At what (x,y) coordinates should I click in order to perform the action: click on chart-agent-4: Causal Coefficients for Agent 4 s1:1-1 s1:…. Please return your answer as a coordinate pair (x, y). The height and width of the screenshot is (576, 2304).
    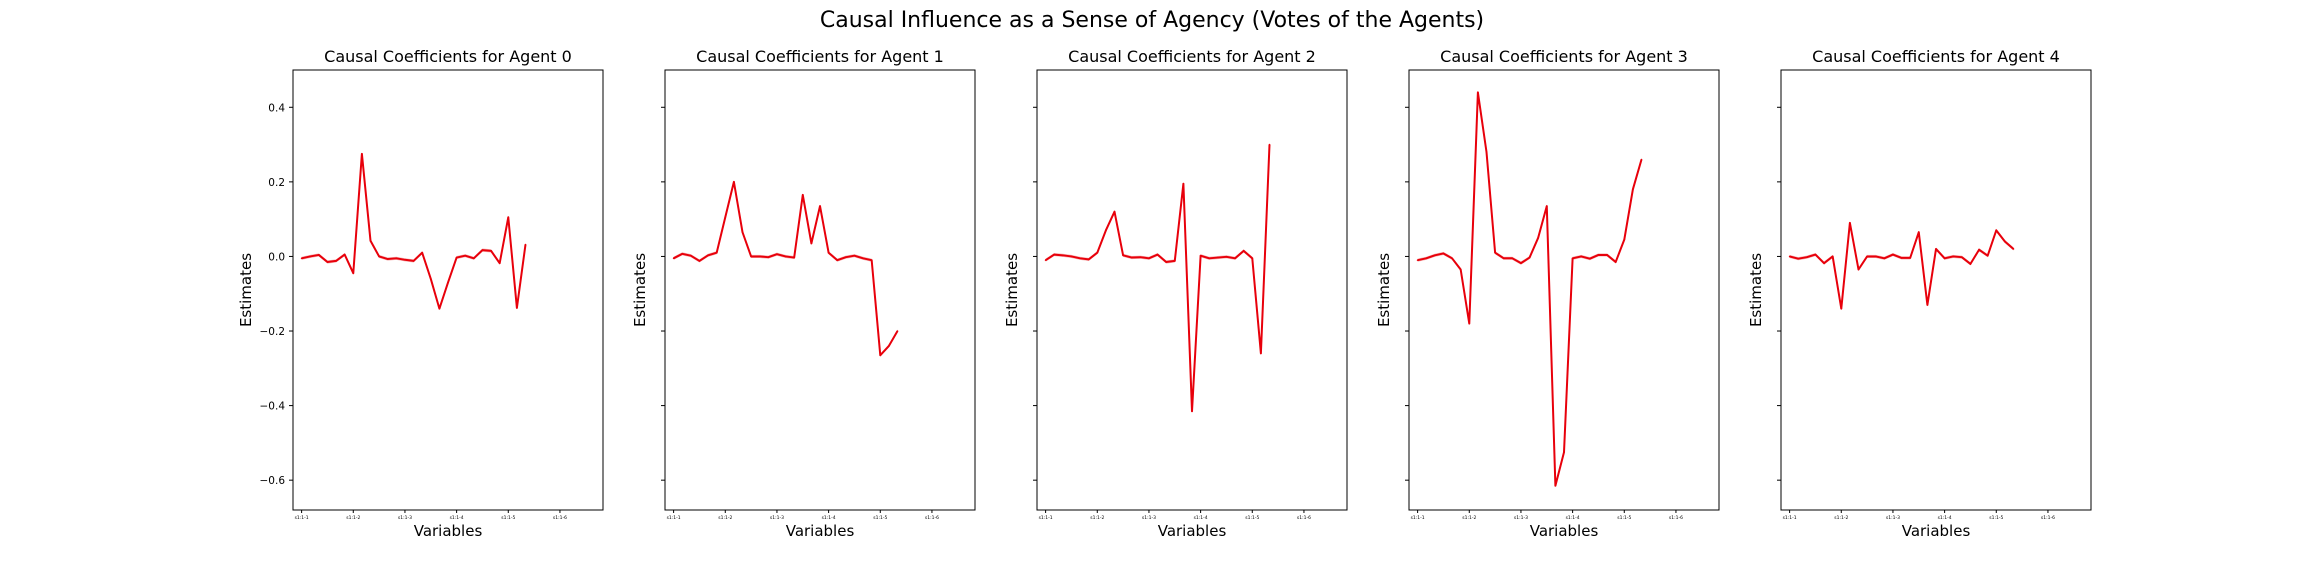
    Looking at the image, I should click on (1919, 293).